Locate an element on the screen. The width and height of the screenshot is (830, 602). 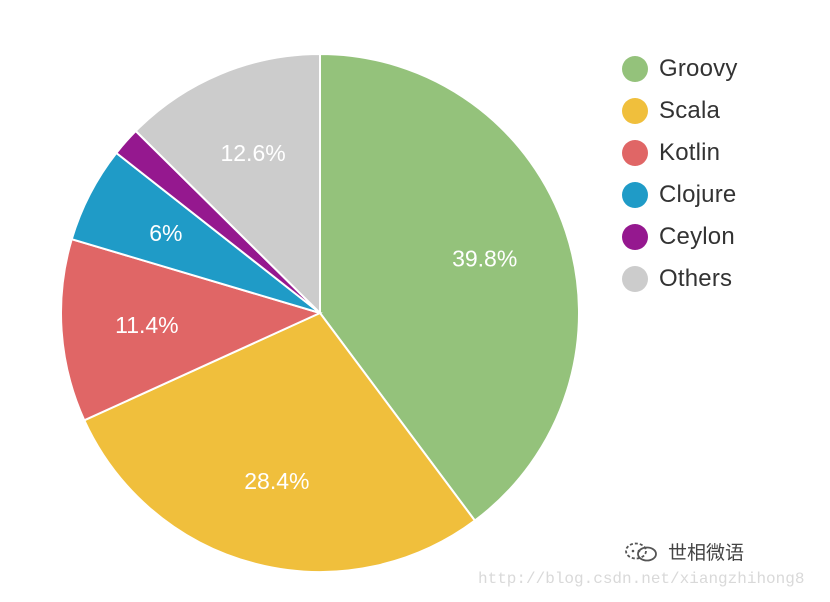
legend-swatch-scala is located at coordinates (635, 111).